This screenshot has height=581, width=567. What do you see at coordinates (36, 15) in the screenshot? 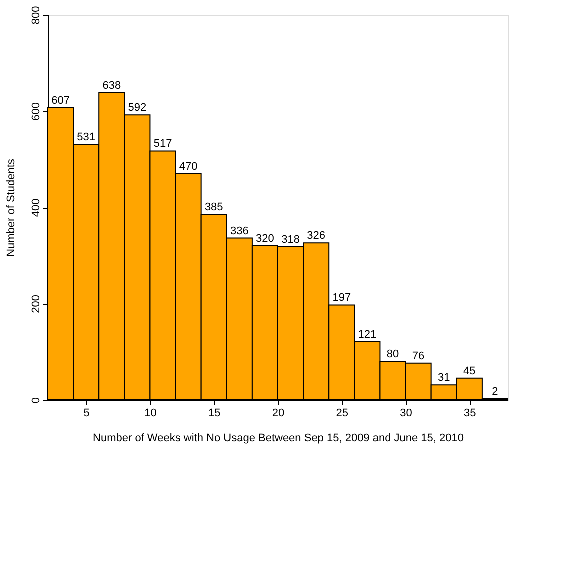
I see `y-tick-label: 800` at bounding box center [36, 15].